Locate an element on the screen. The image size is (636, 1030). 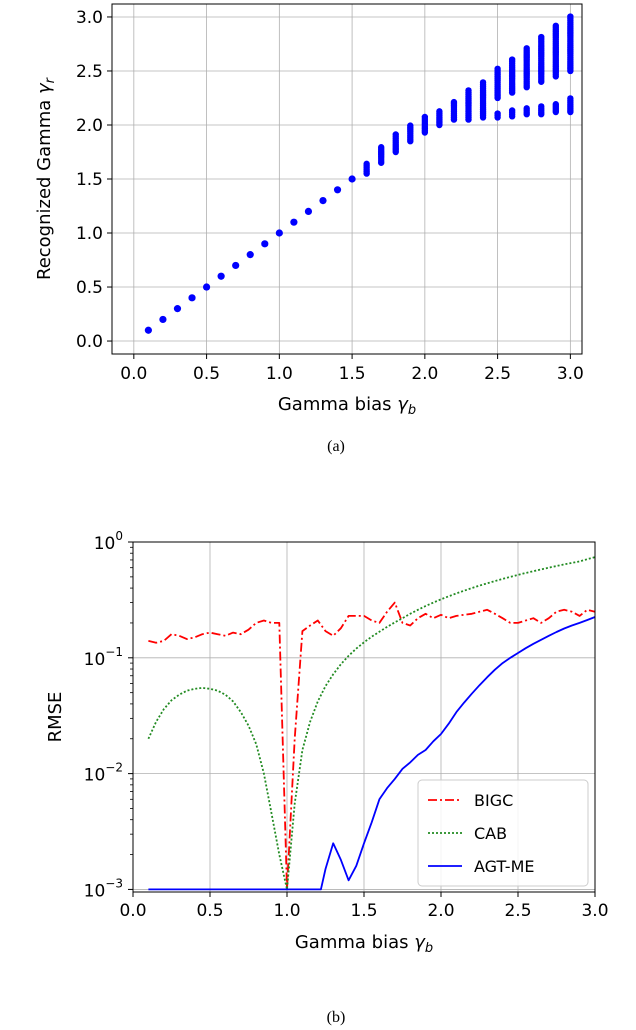
scatter-y-tick-label: 3.0 is located at coordinates (89, 18).